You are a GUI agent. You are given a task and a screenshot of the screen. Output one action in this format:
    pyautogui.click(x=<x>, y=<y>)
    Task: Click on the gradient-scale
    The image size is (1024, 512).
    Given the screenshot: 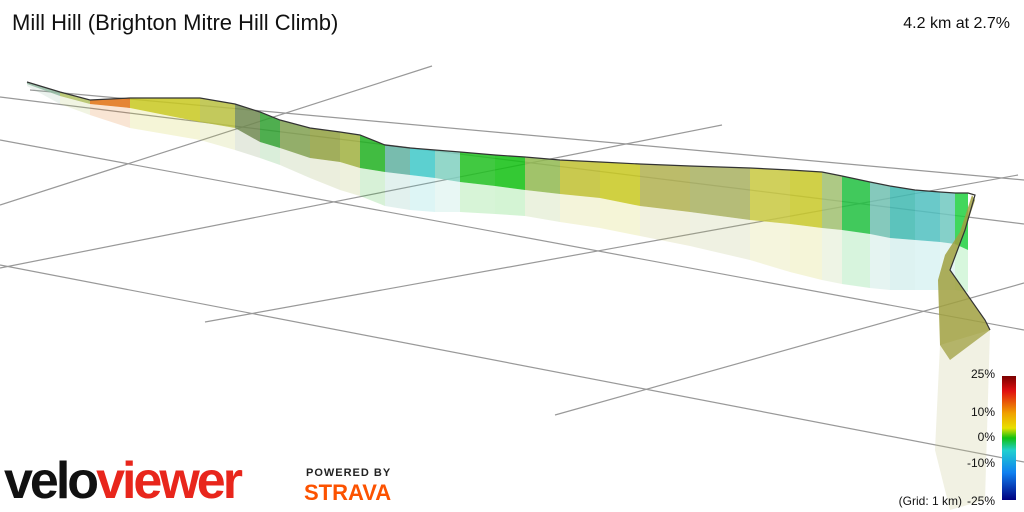 What is the action you would take?
    pyautogui.click(x=1009, y=438)
    